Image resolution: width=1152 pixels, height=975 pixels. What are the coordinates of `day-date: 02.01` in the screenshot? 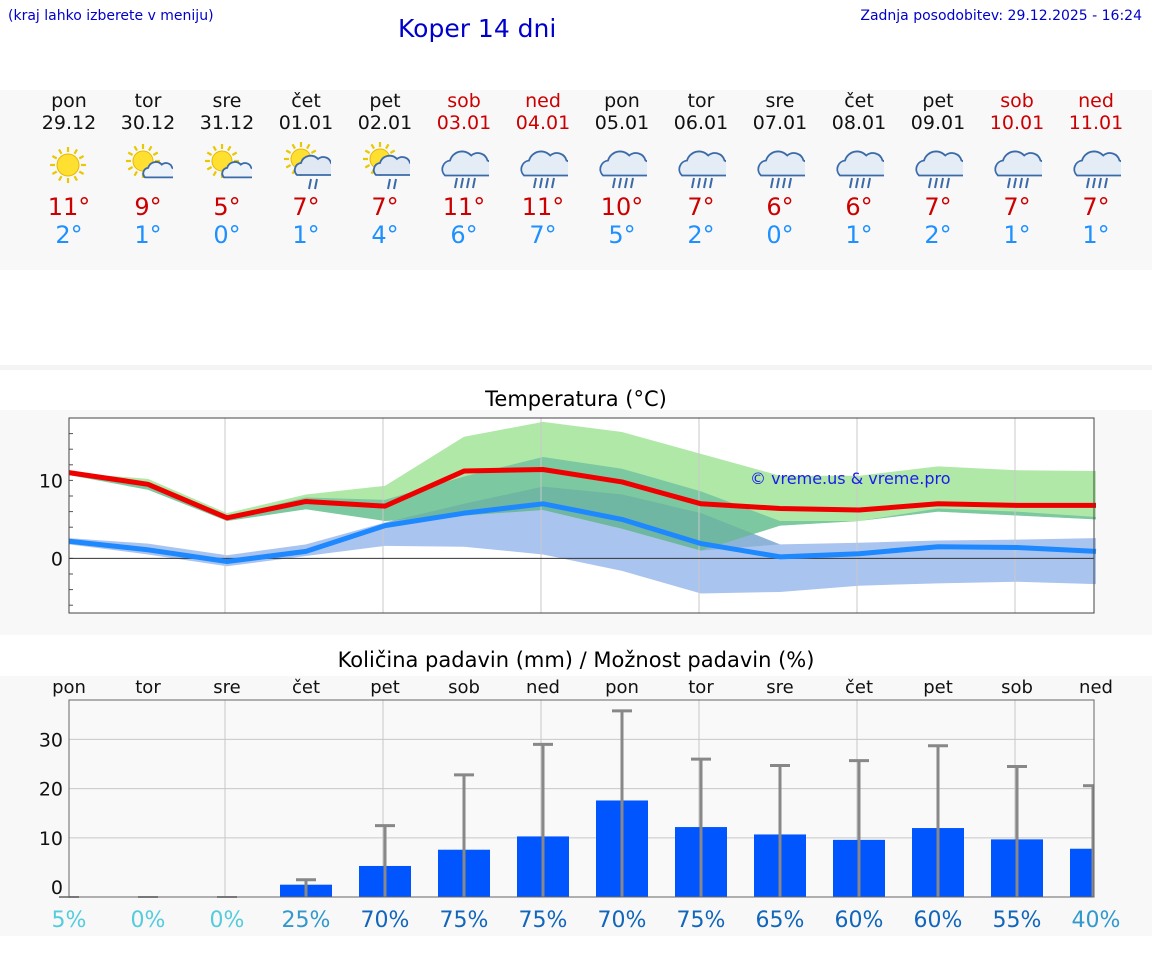 It's located at (385, 123).